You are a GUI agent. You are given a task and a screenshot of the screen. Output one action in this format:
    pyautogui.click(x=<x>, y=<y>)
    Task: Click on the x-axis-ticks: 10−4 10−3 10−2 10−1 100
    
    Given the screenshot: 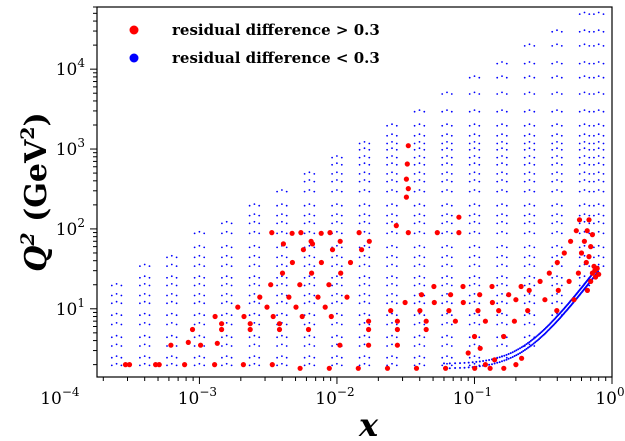 What is the action you would take?
    pyautogui.click(x=332, y=393)
    